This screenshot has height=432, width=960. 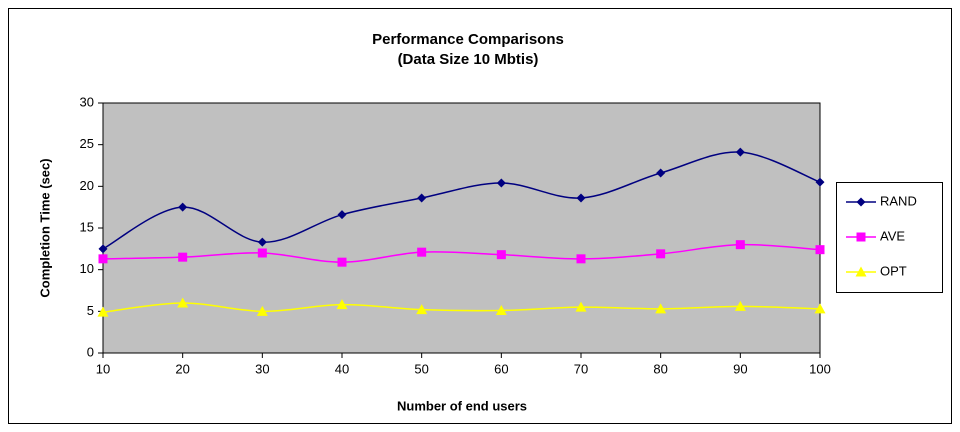 I want to click on y-tick-label: 15, so click(x=87, y=226).